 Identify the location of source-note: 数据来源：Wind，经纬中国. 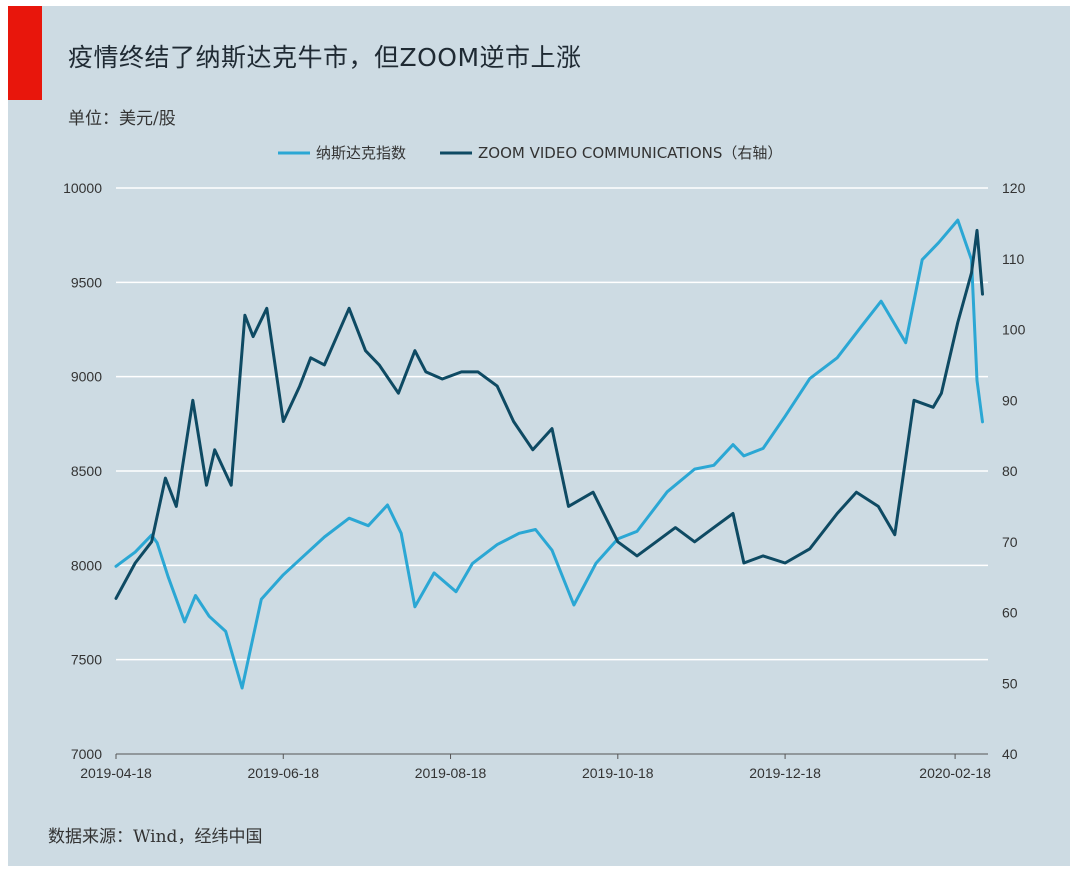
(155, 837).